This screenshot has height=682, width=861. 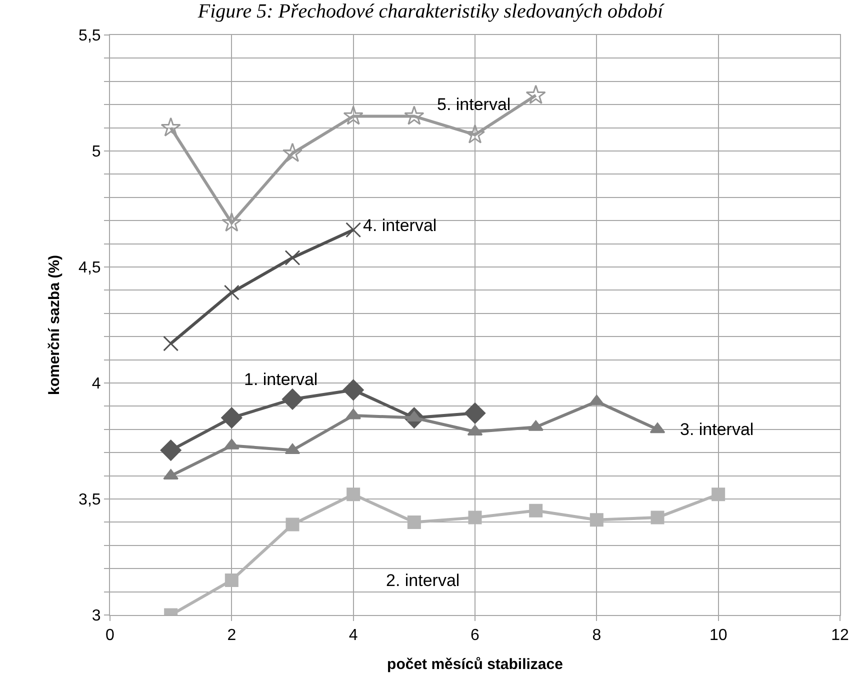 What do you see at coordinates (281, 379) in the screenshot?
I see `series-label: 1. interval` at bounding box center [281, 379].